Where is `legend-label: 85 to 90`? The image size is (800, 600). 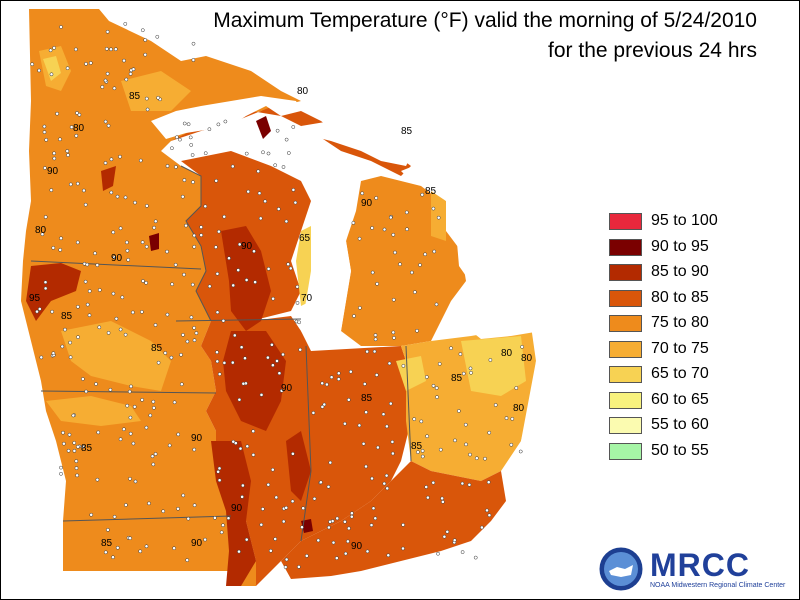 legend-label: 85 to 90 is located at coordinates (680, 271).